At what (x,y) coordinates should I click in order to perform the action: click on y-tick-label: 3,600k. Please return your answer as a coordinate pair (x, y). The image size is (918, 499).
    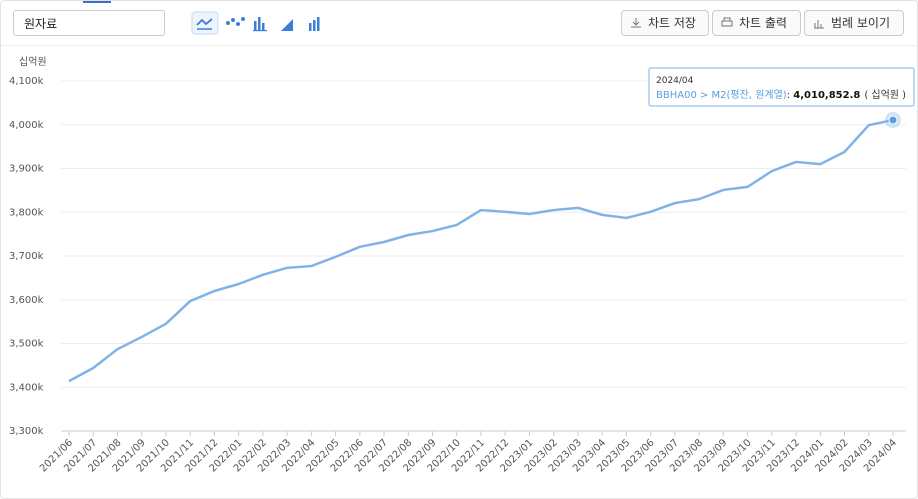
    Looking at the image, I should click on (26, 300).